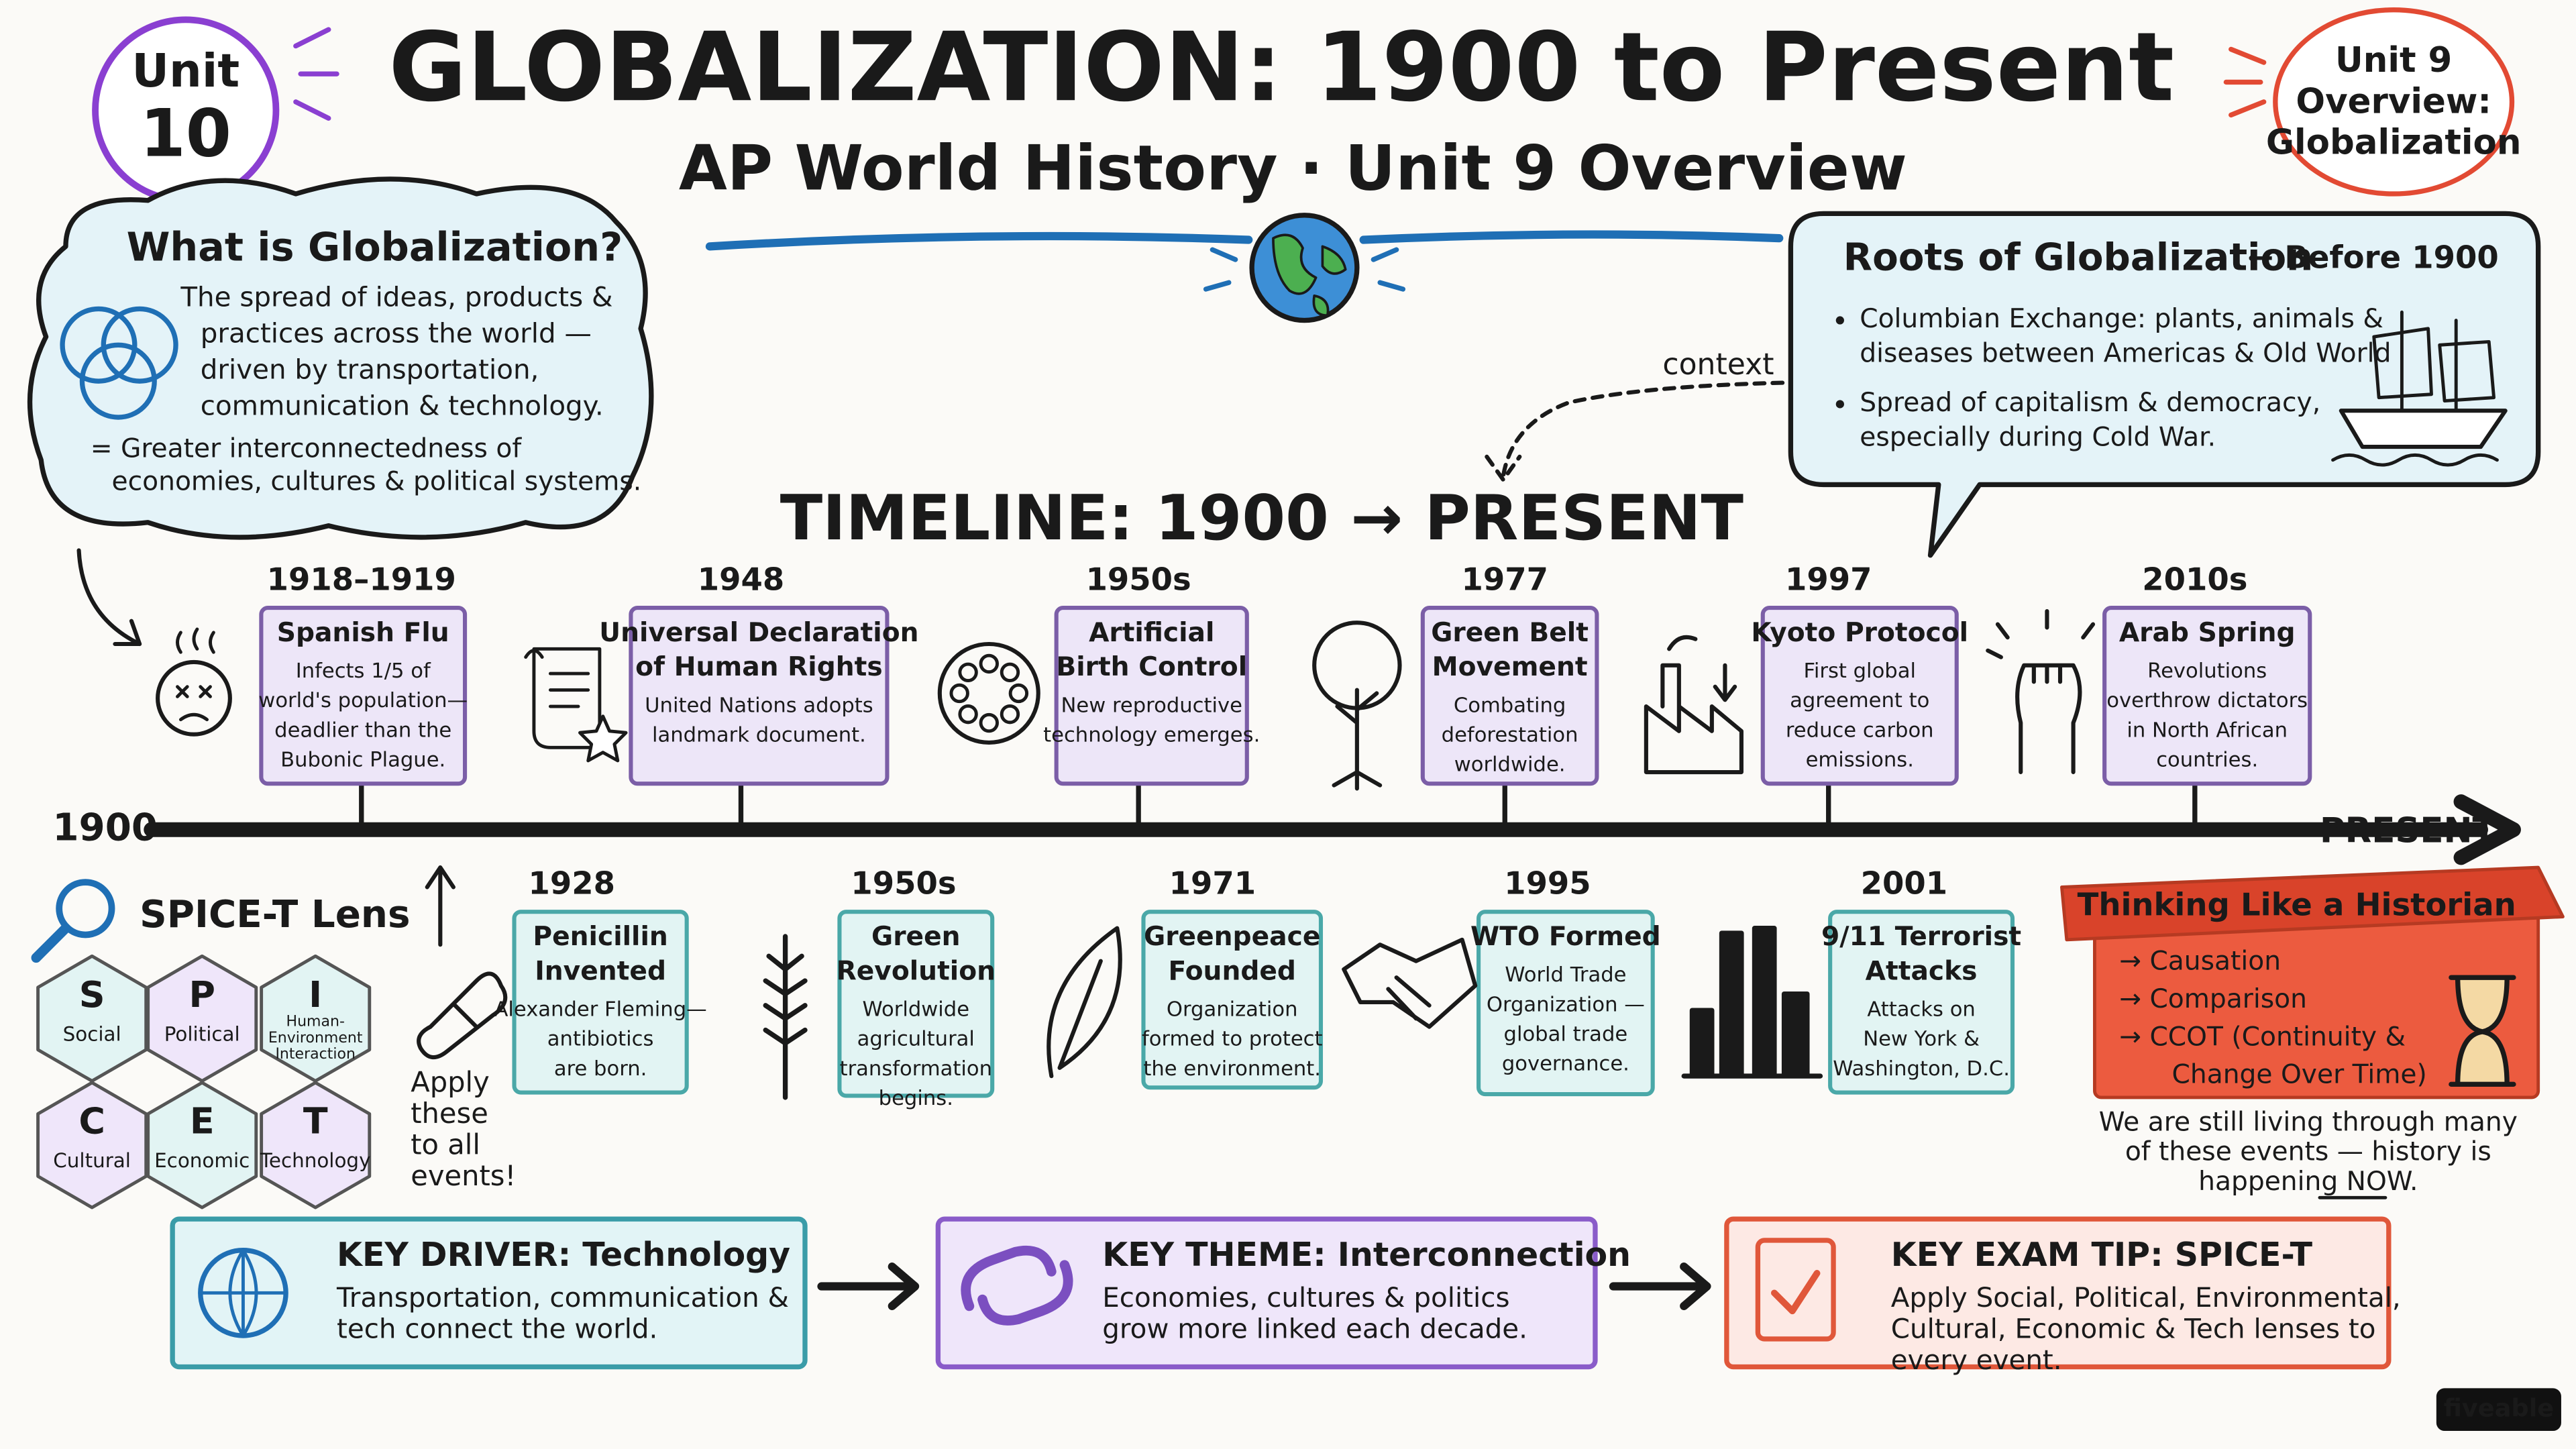 The image size is (2576, 1449). I want to click on waves, so click(2415, 460).